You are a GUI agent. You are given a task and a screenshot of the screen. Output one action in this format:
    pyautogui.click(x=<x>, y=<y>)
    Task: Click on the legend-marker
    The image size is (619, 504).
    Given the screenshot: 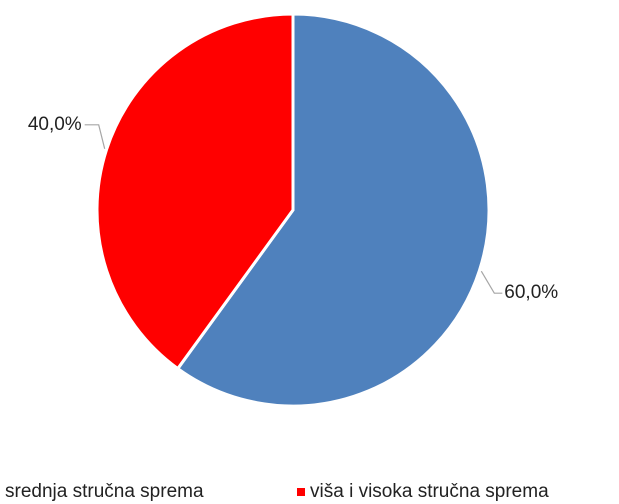 What is the action you would take?
    pyautogui.click(x=301, y=492)
    